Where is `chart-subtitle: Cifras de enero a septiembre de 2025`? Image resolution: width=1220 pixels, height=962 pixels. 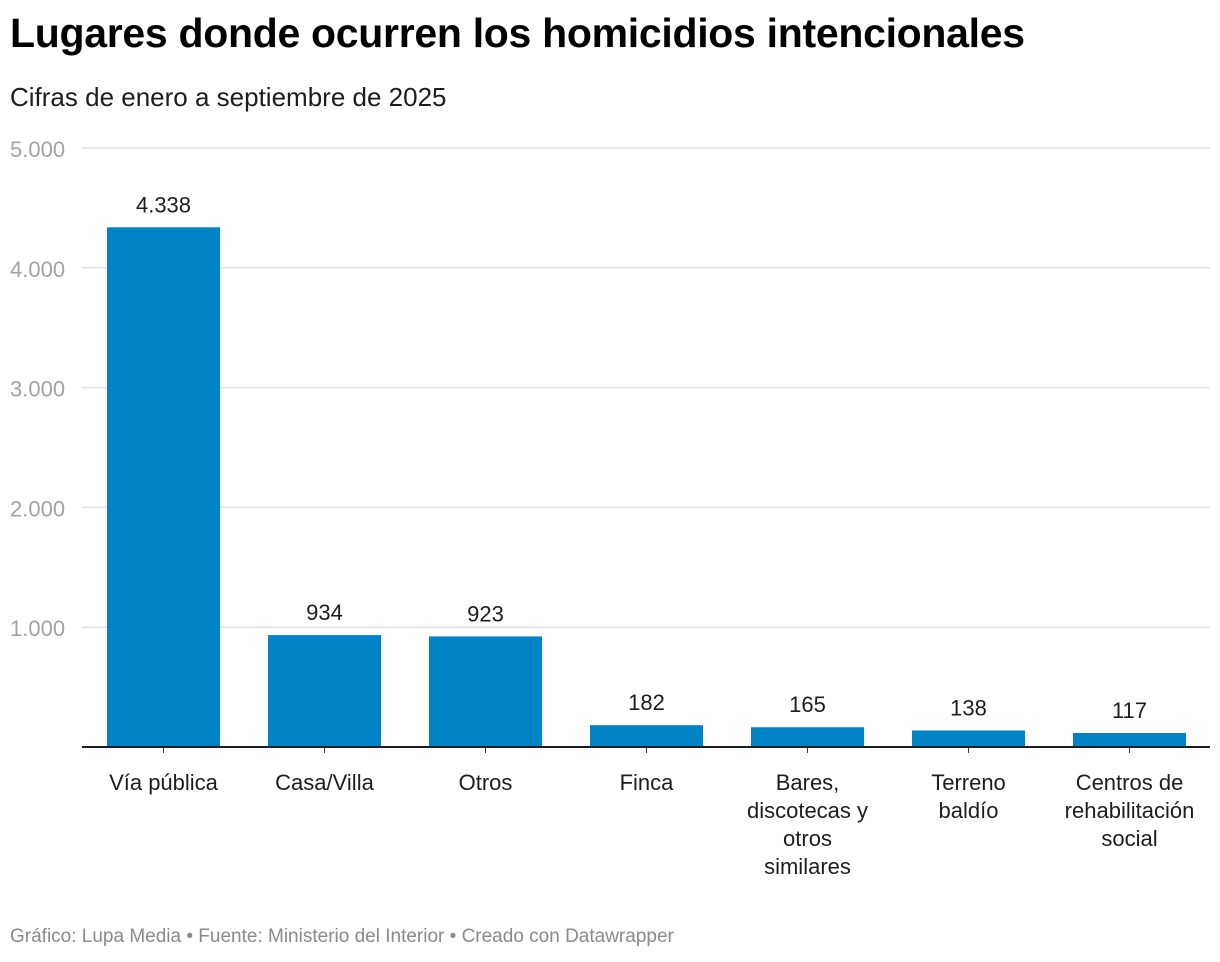 chart-subtitle: Cifras de enero a septiembre de 2025 is located at coordinates (228, 97).